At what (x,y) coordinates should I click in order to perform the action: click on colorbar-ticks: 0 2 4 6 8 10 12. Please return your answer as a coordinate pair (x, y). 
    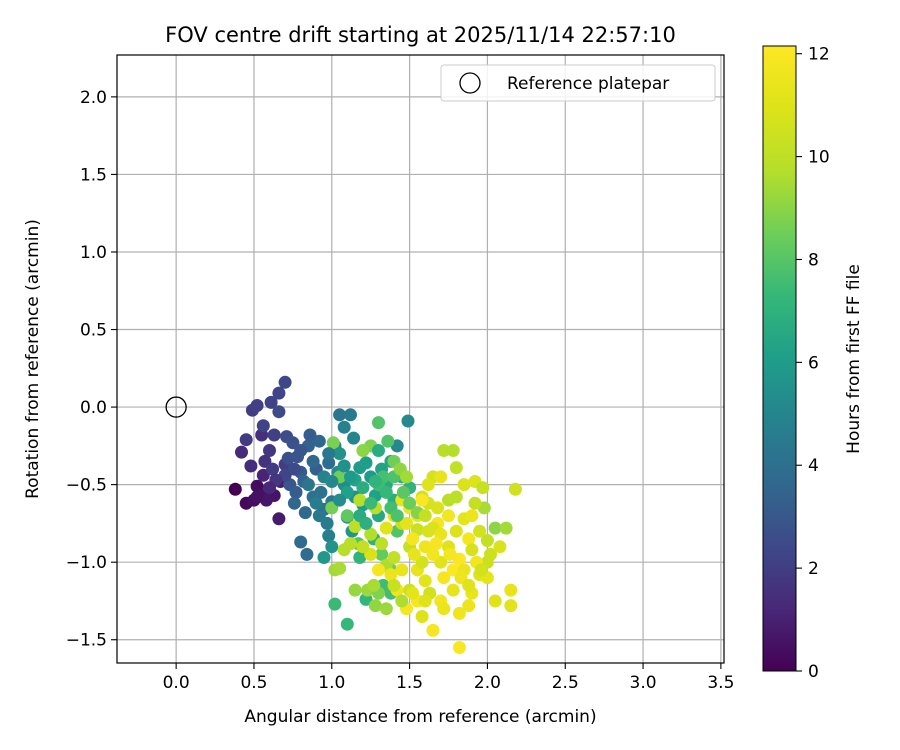
    Looking at the image, I should click on (813, 363).